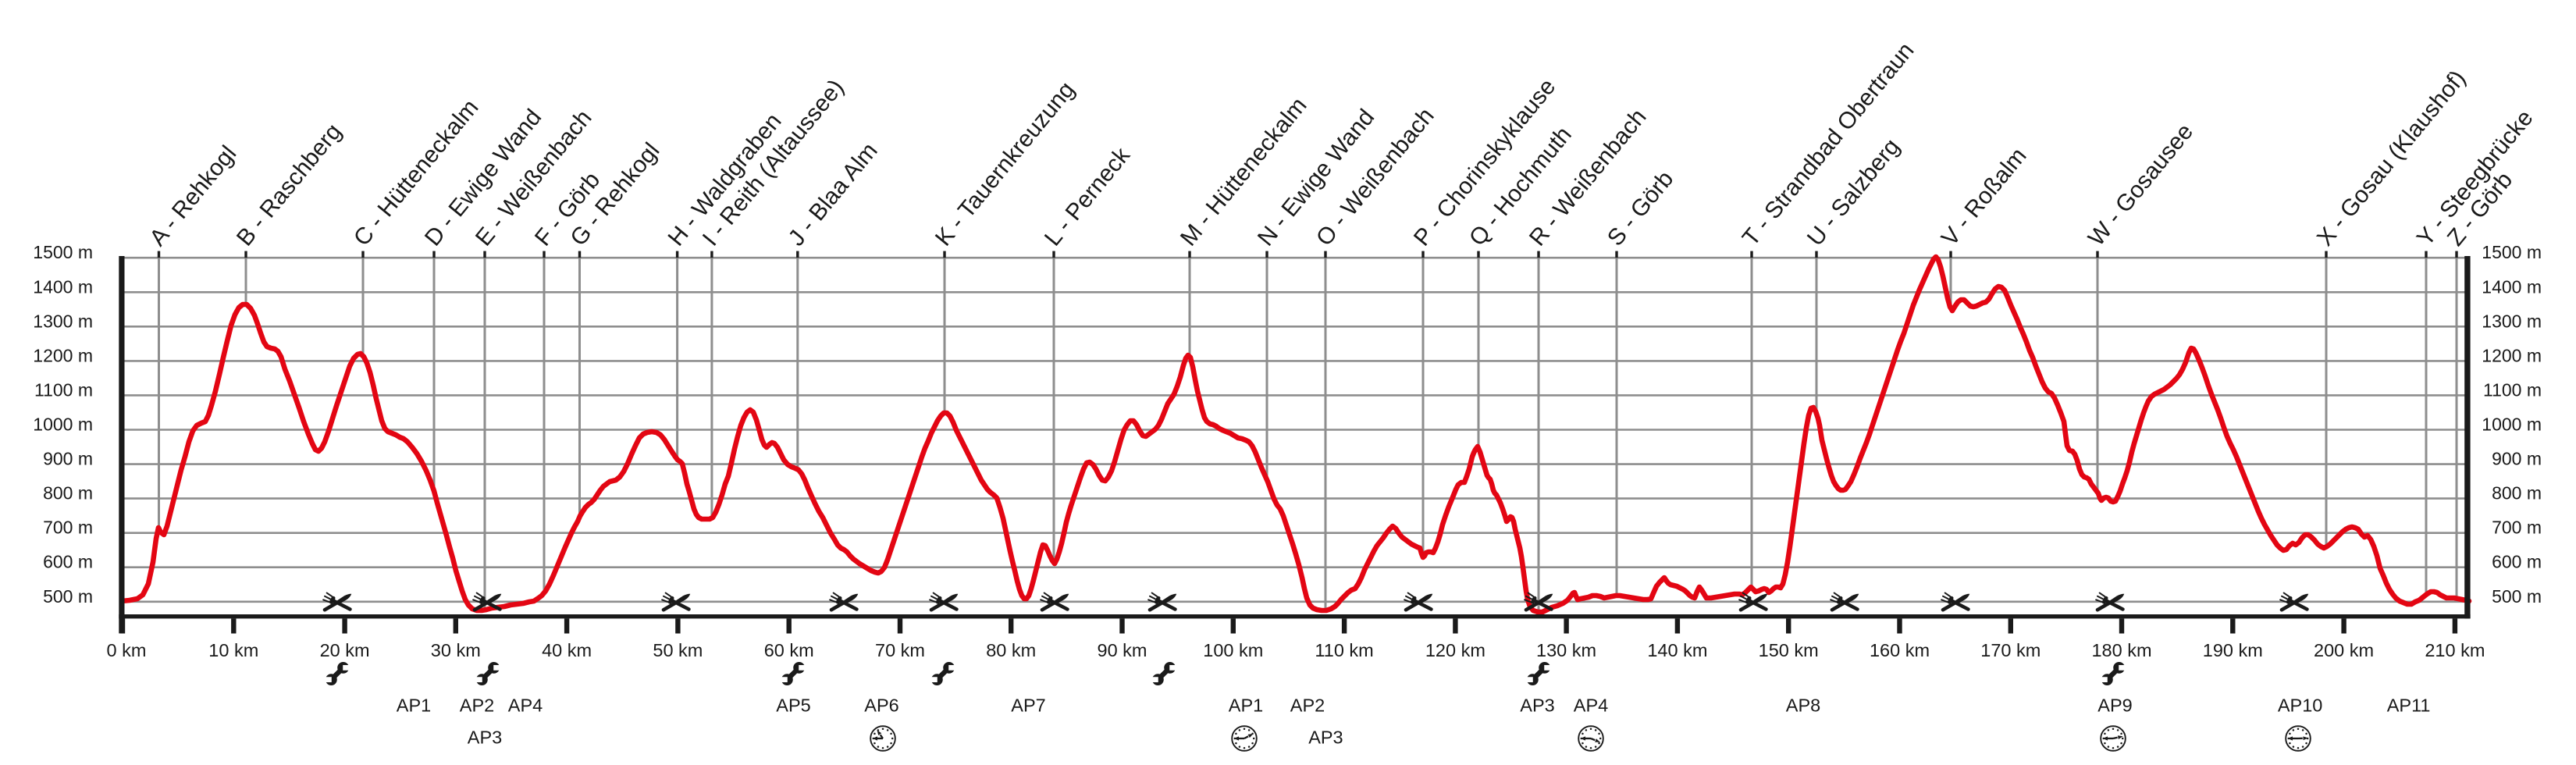  Describe the element at coordinates (1122, 650) in the screenshot. I see `svg-text: 90 km` at that location.